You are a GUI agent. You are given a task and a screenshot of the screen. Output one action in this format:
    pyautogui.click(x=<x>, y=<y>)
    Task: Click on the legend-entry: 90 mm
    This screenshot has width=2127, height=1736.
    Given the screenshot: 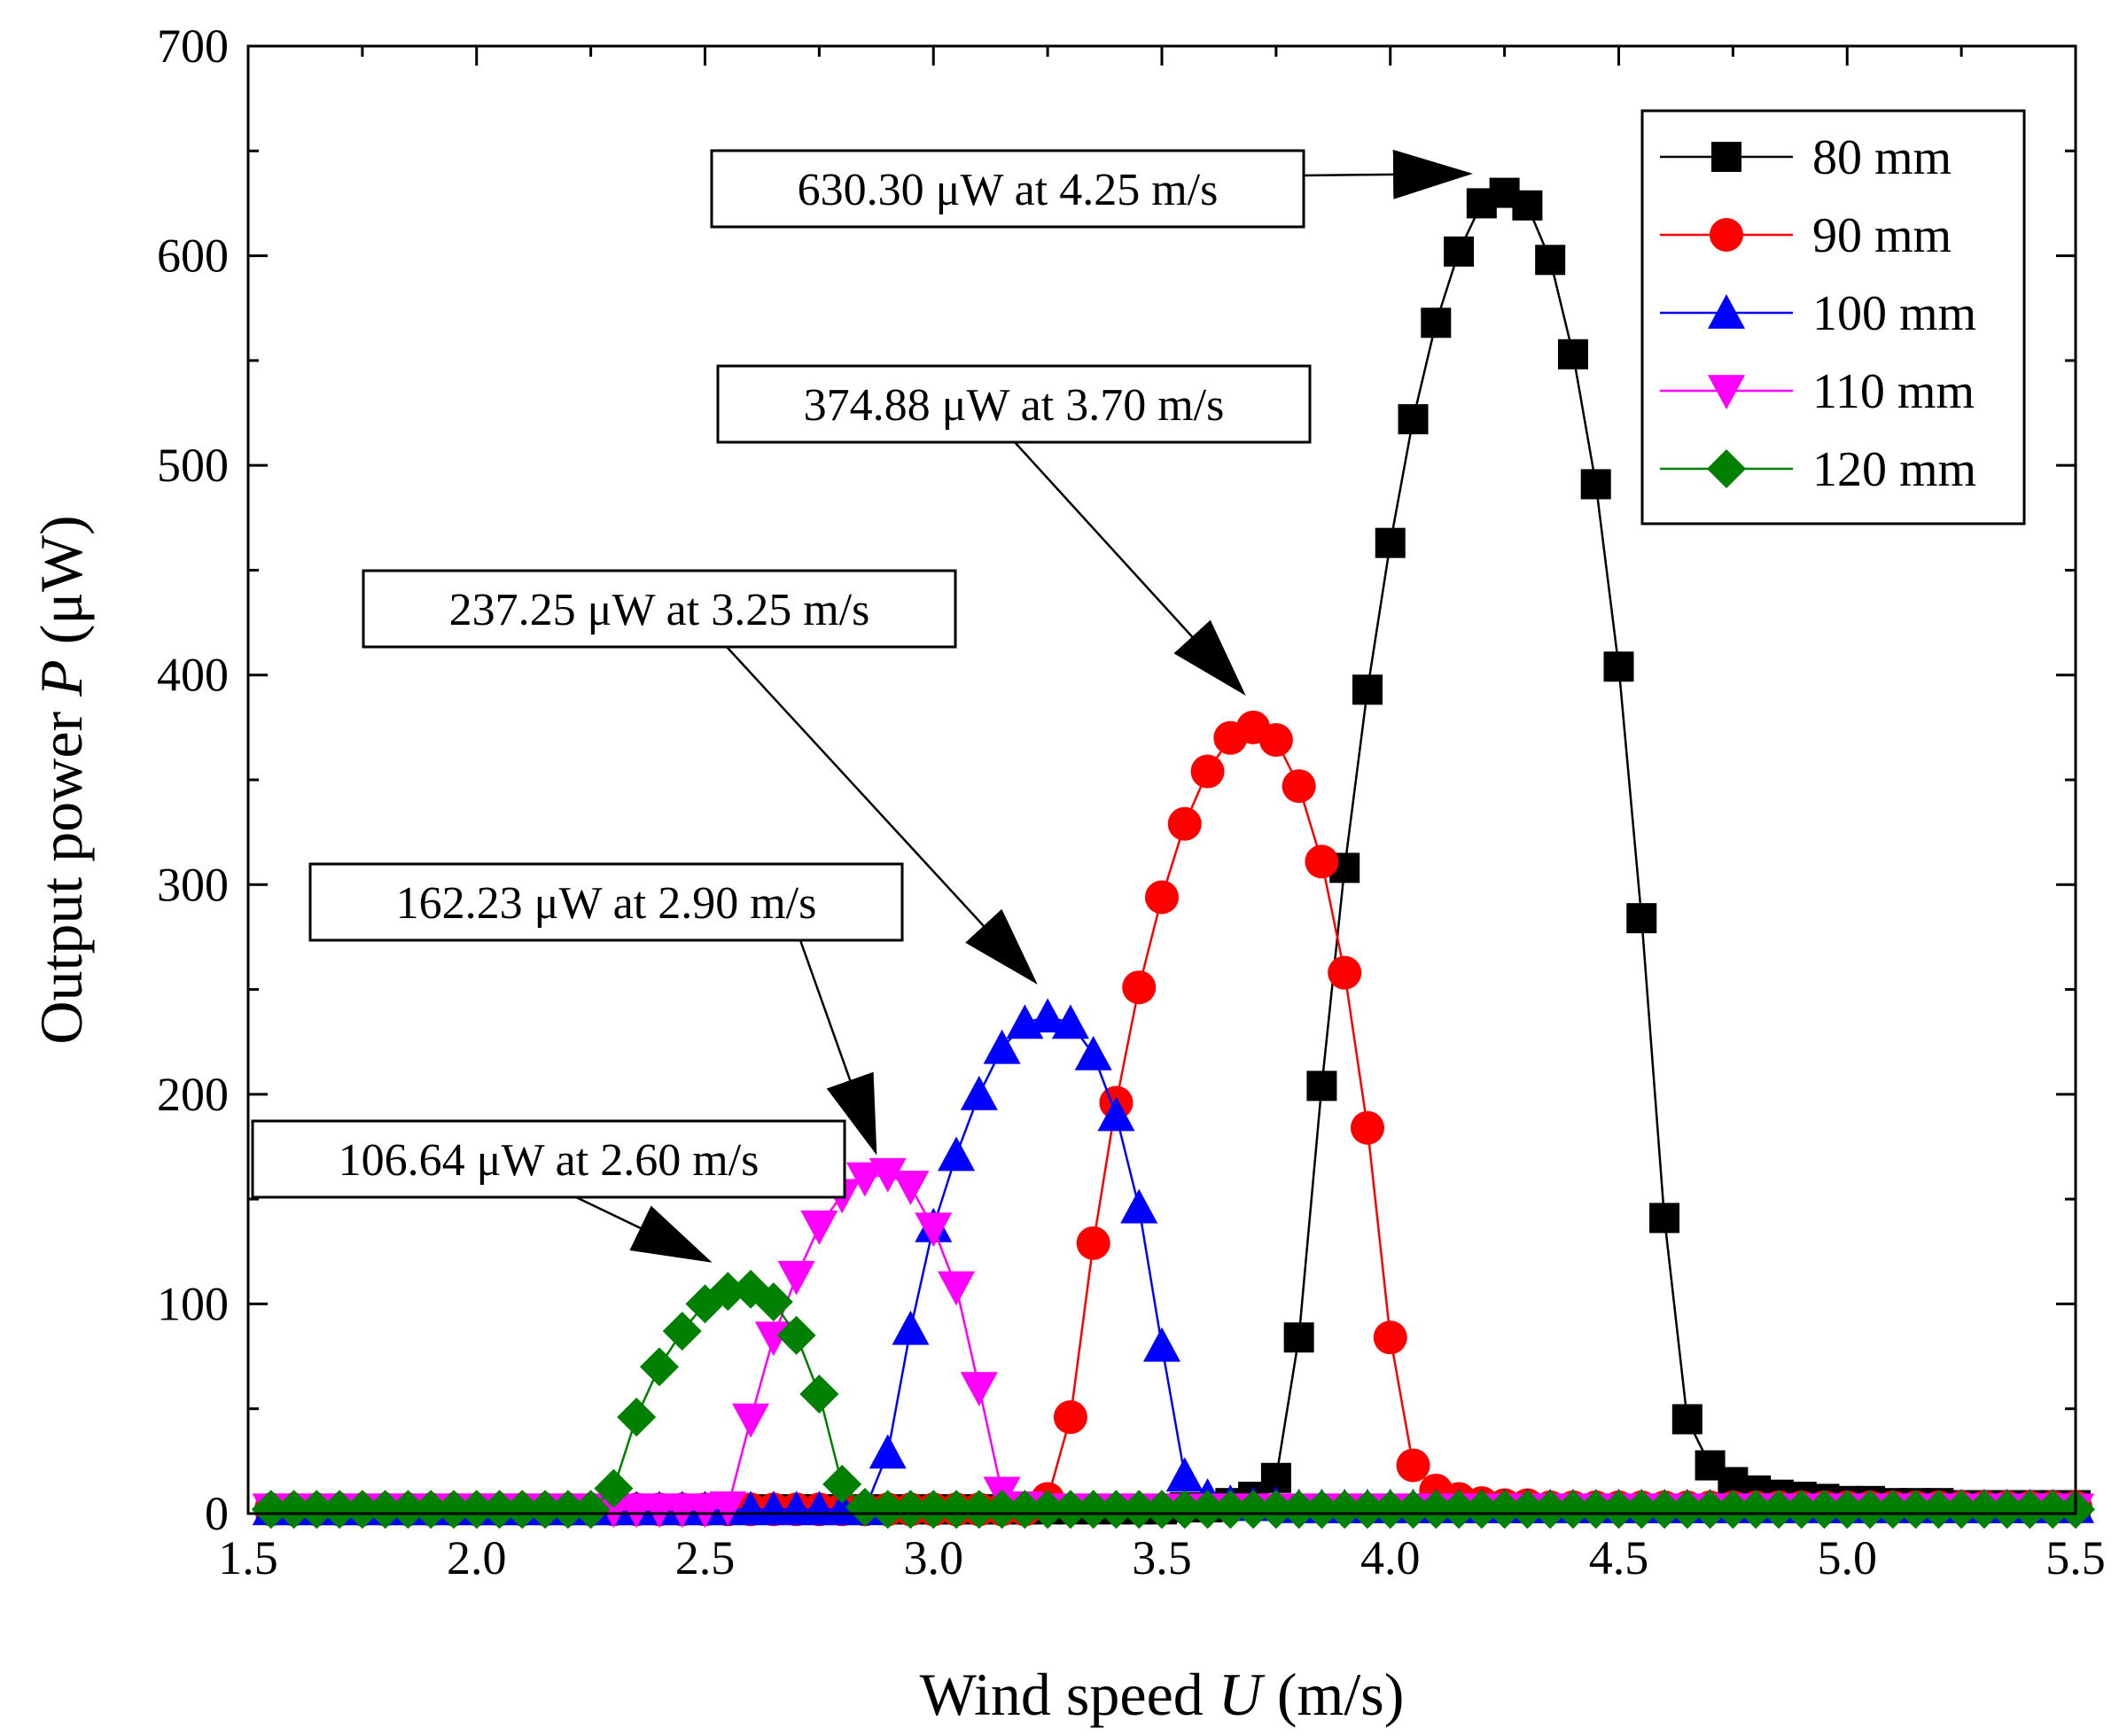 What is the action you would take?
    pyautogui.click(x=1806, y=235)
    